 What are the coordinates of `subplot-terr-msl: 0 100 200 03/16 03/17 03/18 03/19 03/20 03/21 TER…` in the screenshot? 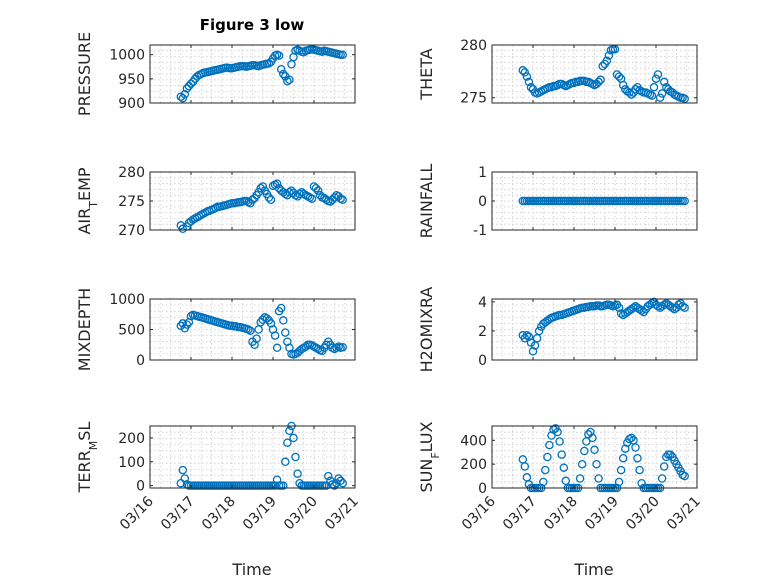 It's located at (218, 478).